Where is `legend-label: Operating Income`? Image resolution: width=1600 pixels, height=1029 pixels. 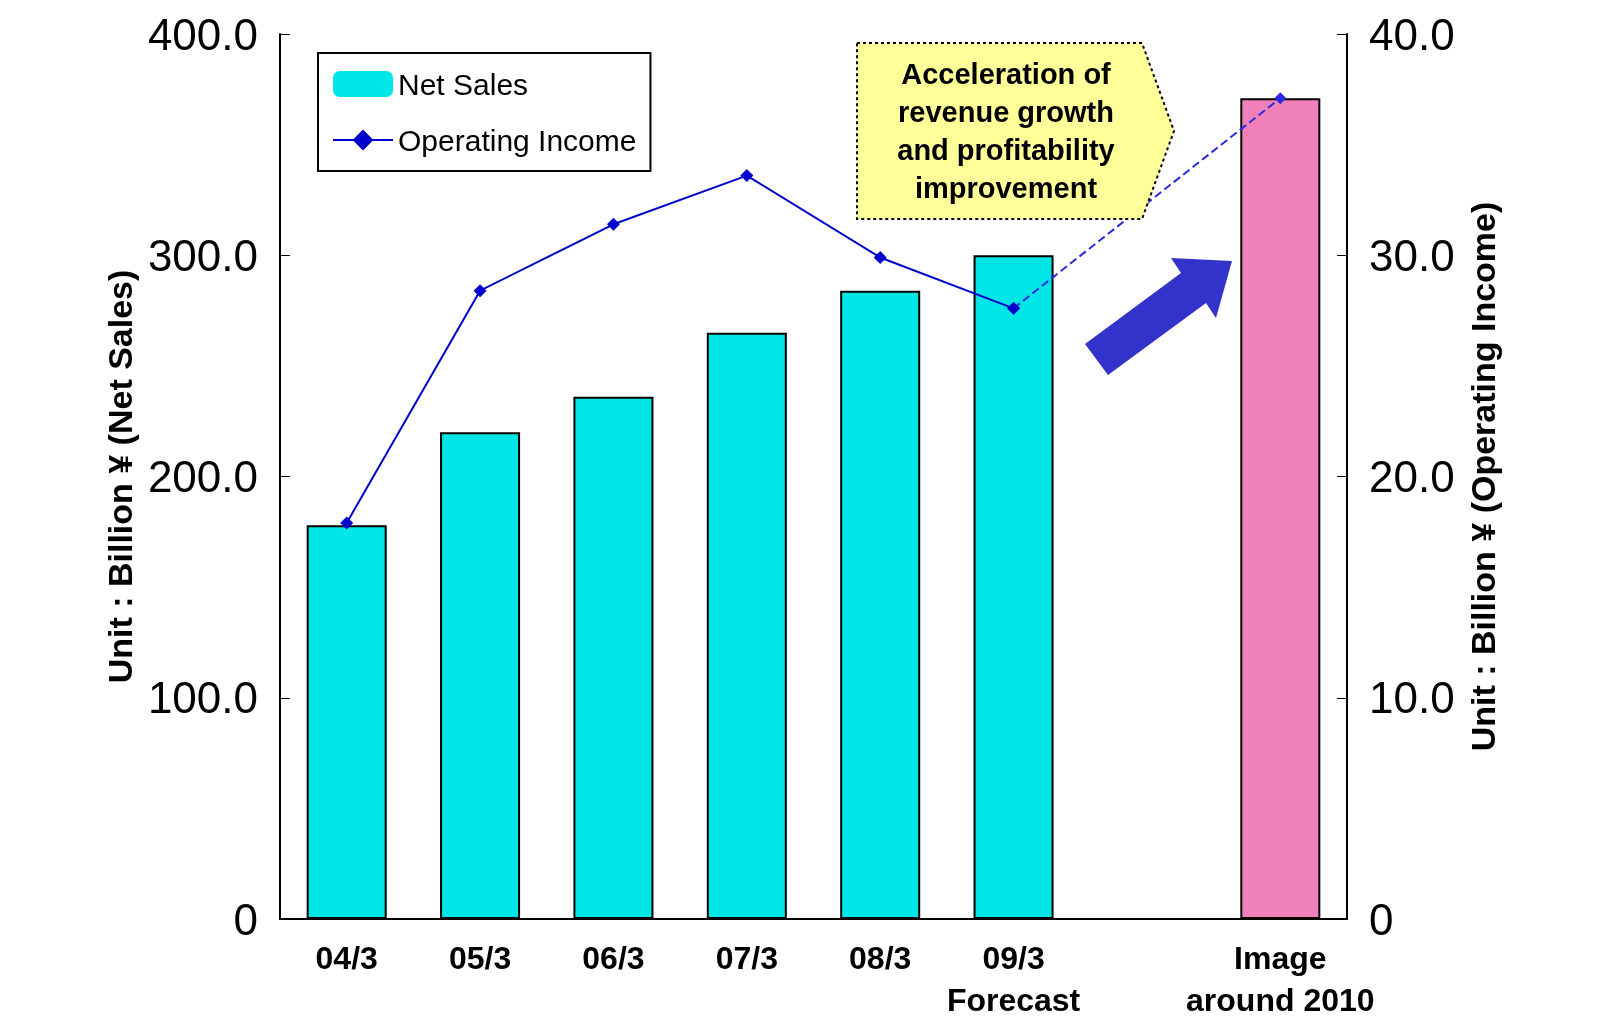
legend-label: Operating Income is located at coordinates (517, 140).